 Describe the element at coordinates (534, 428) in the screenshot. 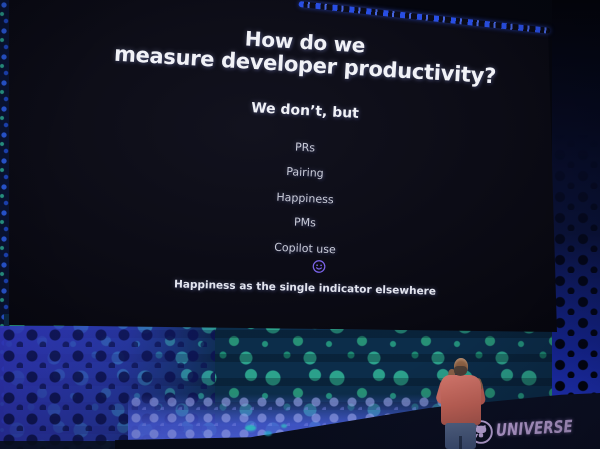

I see `universe-logo-text: UNIVERSE` at that location.